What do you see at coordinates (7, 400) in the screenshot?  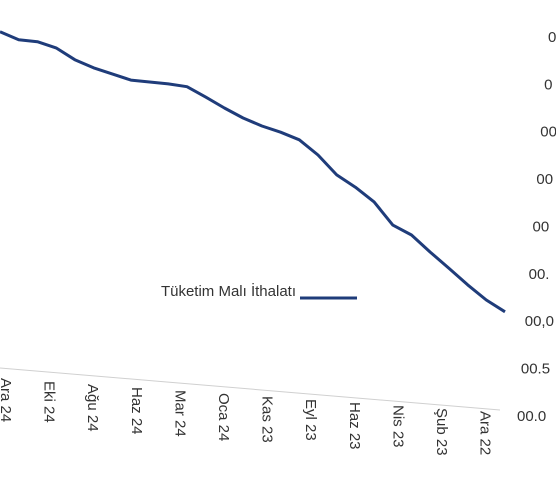 I see `x-tick-label: Ara 24` at bounding box center [7, 400].